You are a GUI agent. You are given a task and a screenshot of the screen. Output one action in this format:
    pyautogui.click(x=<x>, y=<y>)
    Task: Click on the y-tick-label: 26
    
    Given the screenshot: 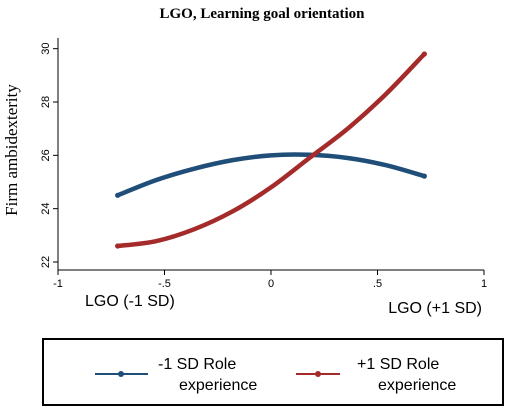 What is the action you would take?
    pyautogui.click(x=46, y=155)
    